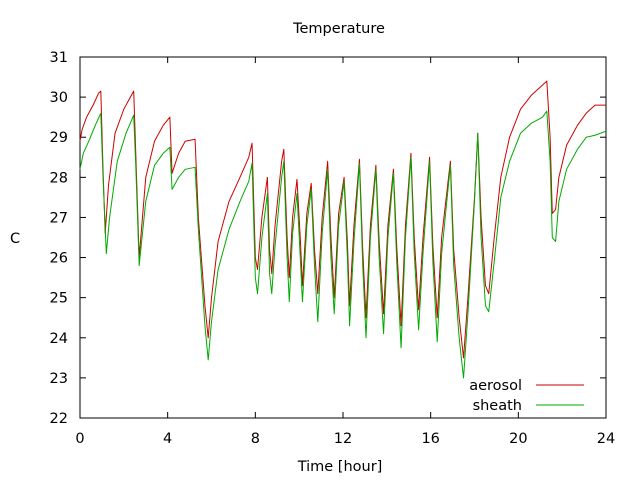  I want to click on y-tick-label: 30, so click(59, 98).